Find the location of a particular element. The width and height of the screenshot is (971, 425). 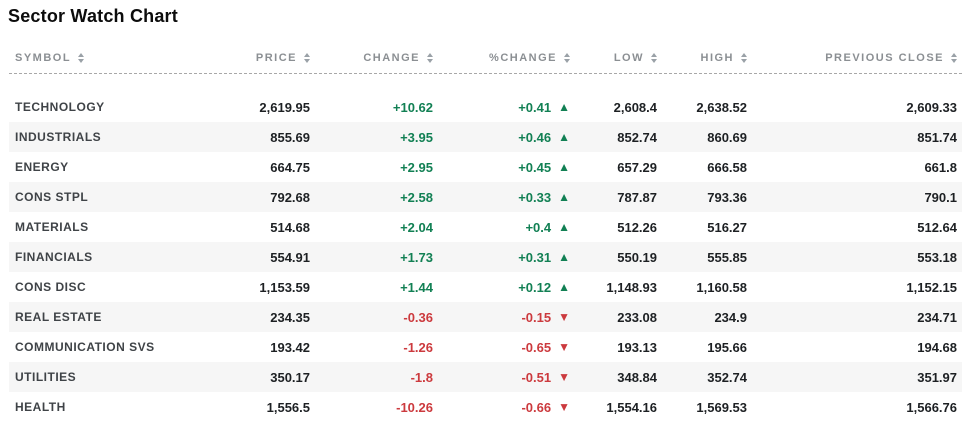

sector-symbol: CONS STPL is located at coordinates (52, 197).